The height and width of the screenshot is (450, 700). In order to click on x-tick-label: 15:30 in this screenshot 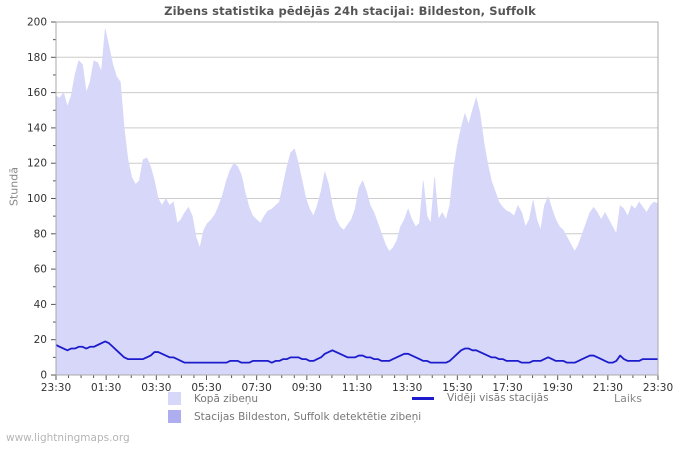, I will do `click(457, 388)`.